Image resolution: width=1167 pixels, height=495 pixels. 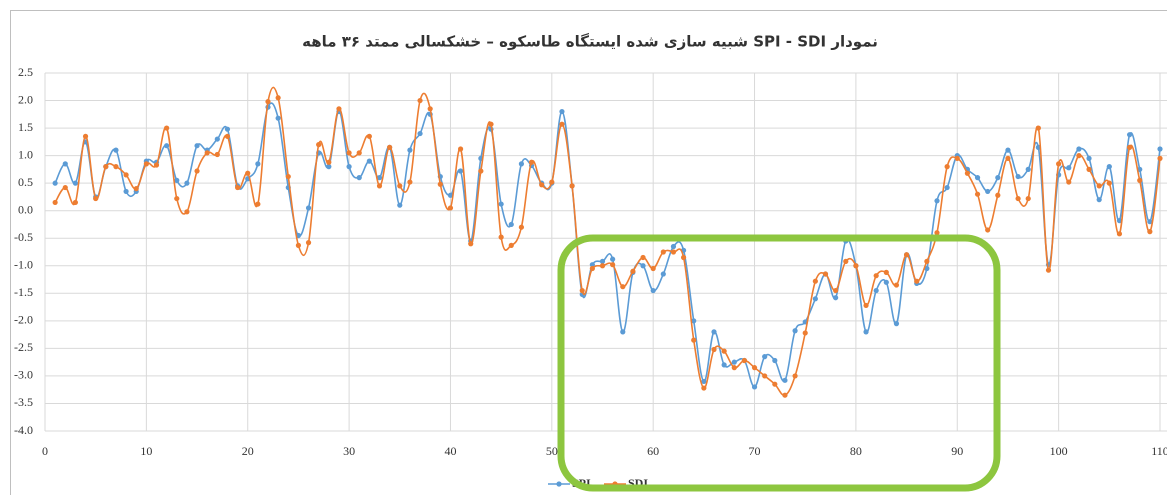 I want to click on x-tick-label: 0, so click(x=45, y=451).